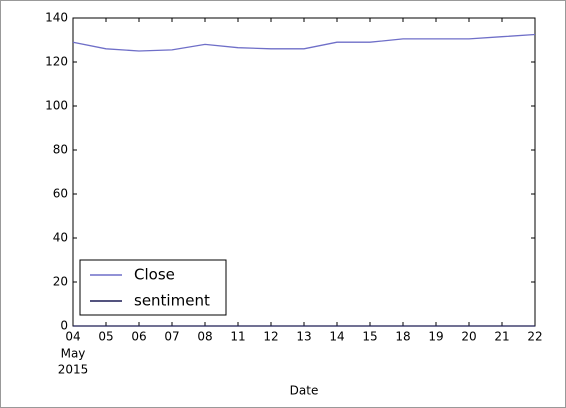 Image resolution: width=566 pixels, height=408 pixels. I want to click on x-tick-label: 06, so click(138, 337).